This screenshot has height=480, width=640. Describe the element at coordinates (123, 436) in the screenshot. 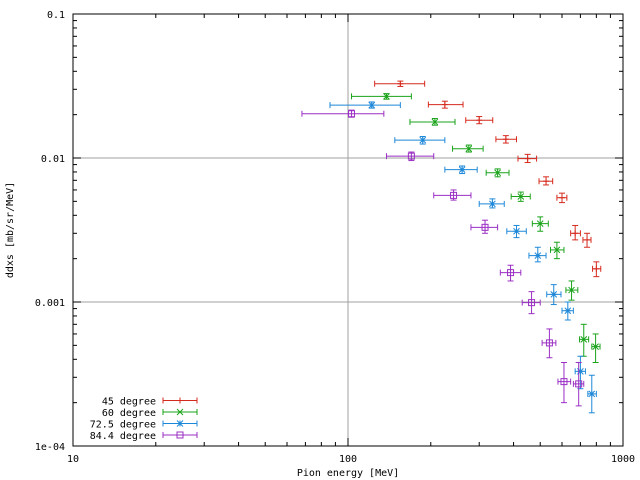

I see `legend-label: 84.4 degree` at that location.